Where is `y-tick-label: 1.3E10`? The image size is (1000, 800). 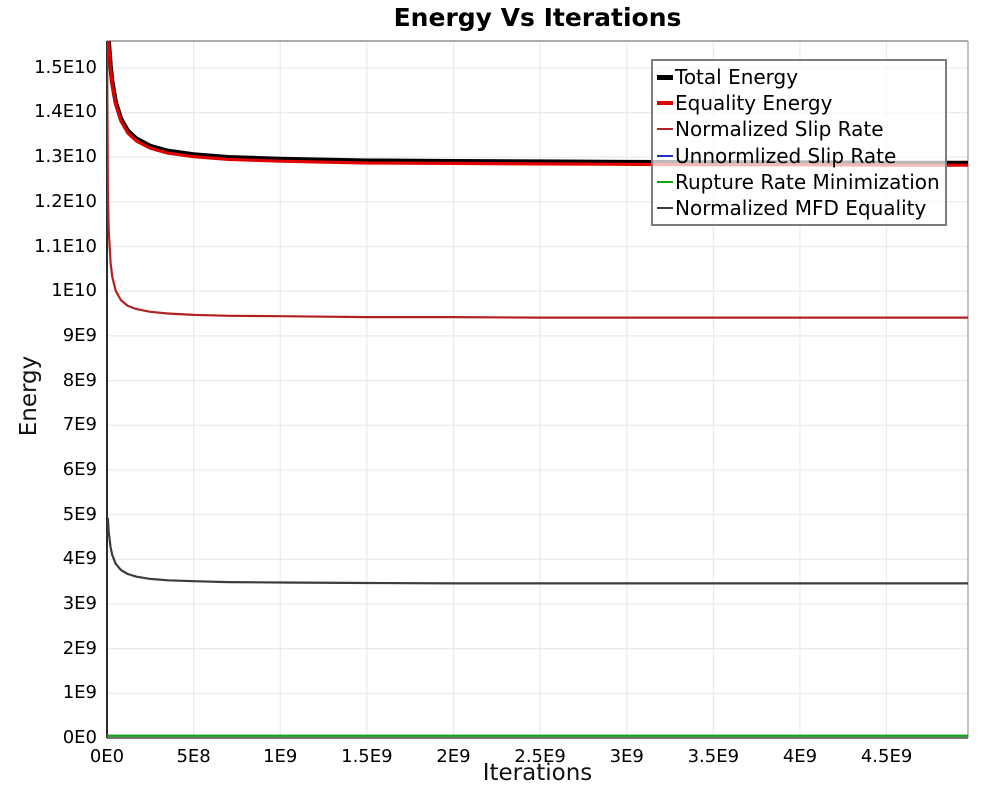 y-tick-label: 1.3E10 is located at coordinates (65, 157).